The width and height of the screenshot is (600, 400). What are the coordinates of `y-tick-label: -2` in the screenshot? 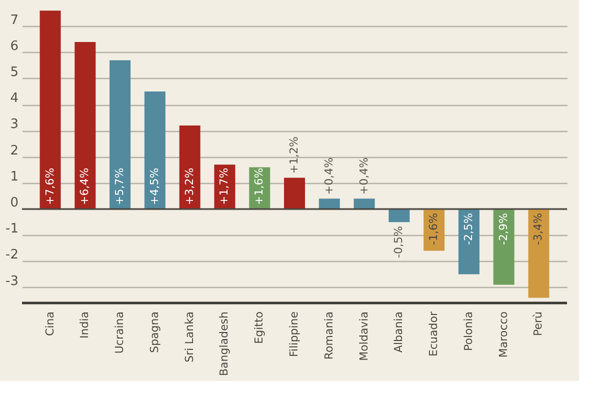 It's located at (12, 255).